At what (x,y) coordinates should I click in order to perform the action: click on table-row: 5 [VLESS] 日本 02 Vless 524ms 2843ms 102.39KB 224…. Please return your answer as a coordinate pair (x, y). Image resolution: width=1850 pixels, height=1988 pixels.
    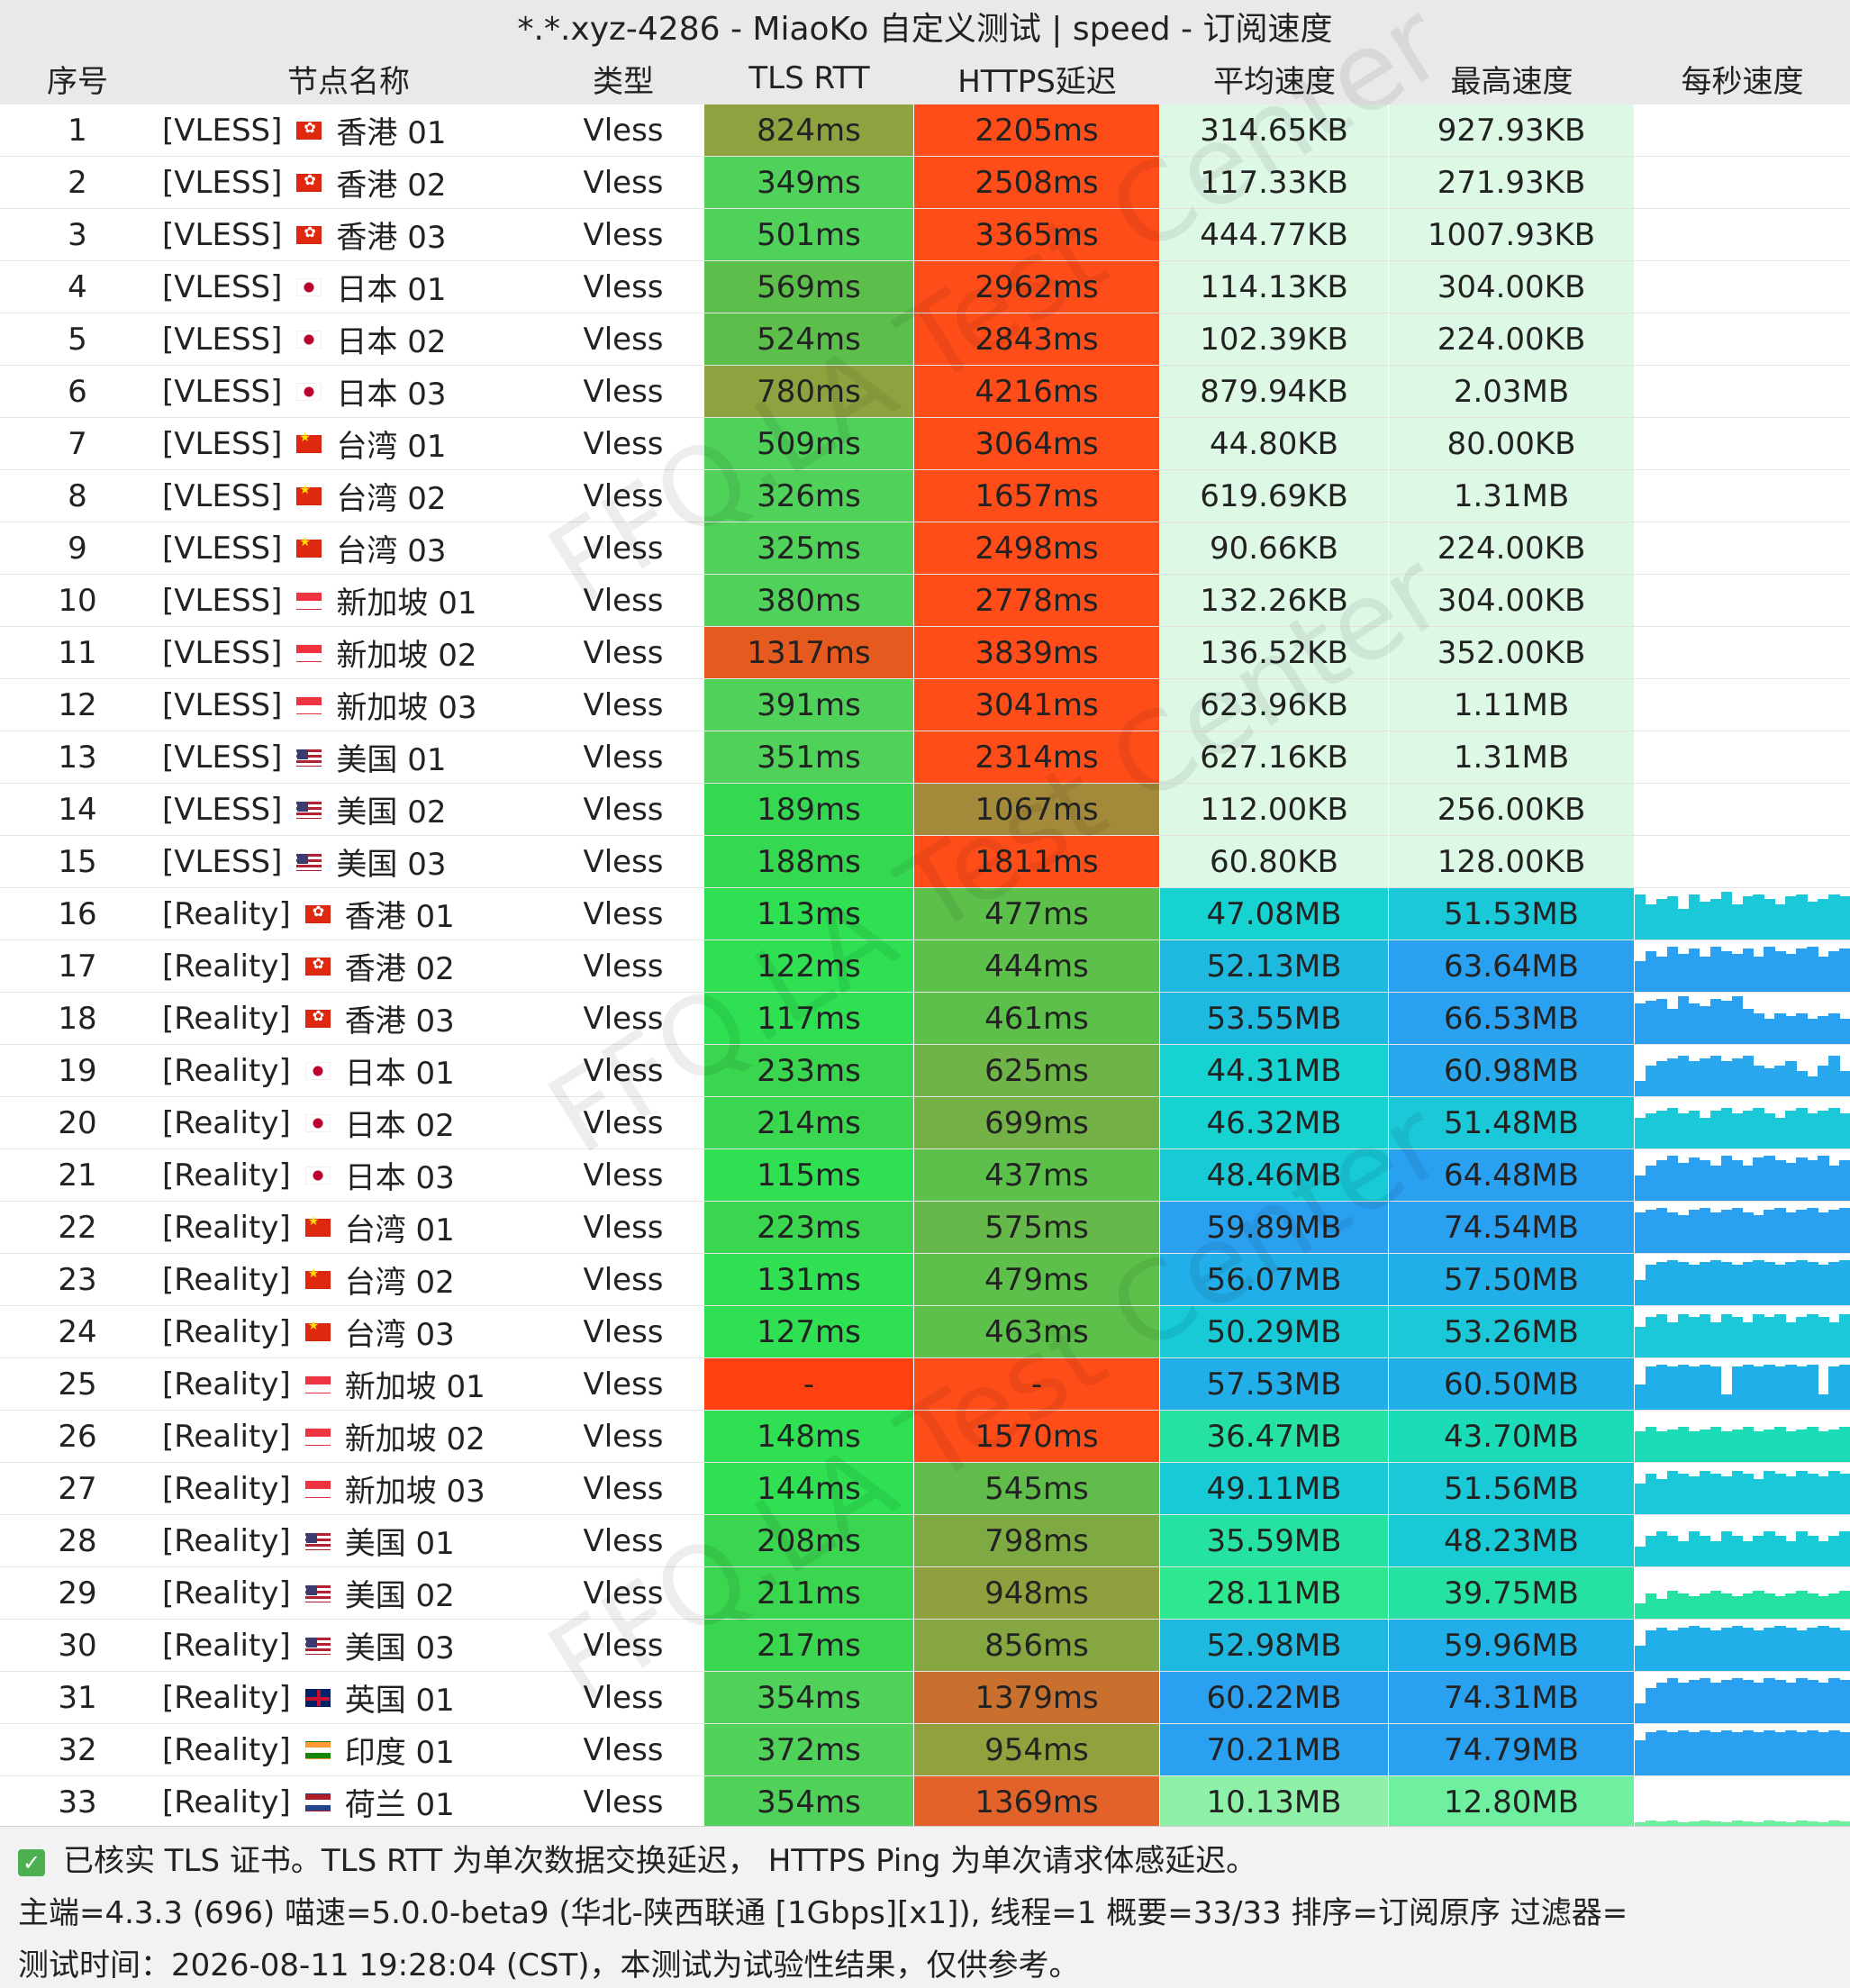
    Looking at the image, I should click on (925, 340).